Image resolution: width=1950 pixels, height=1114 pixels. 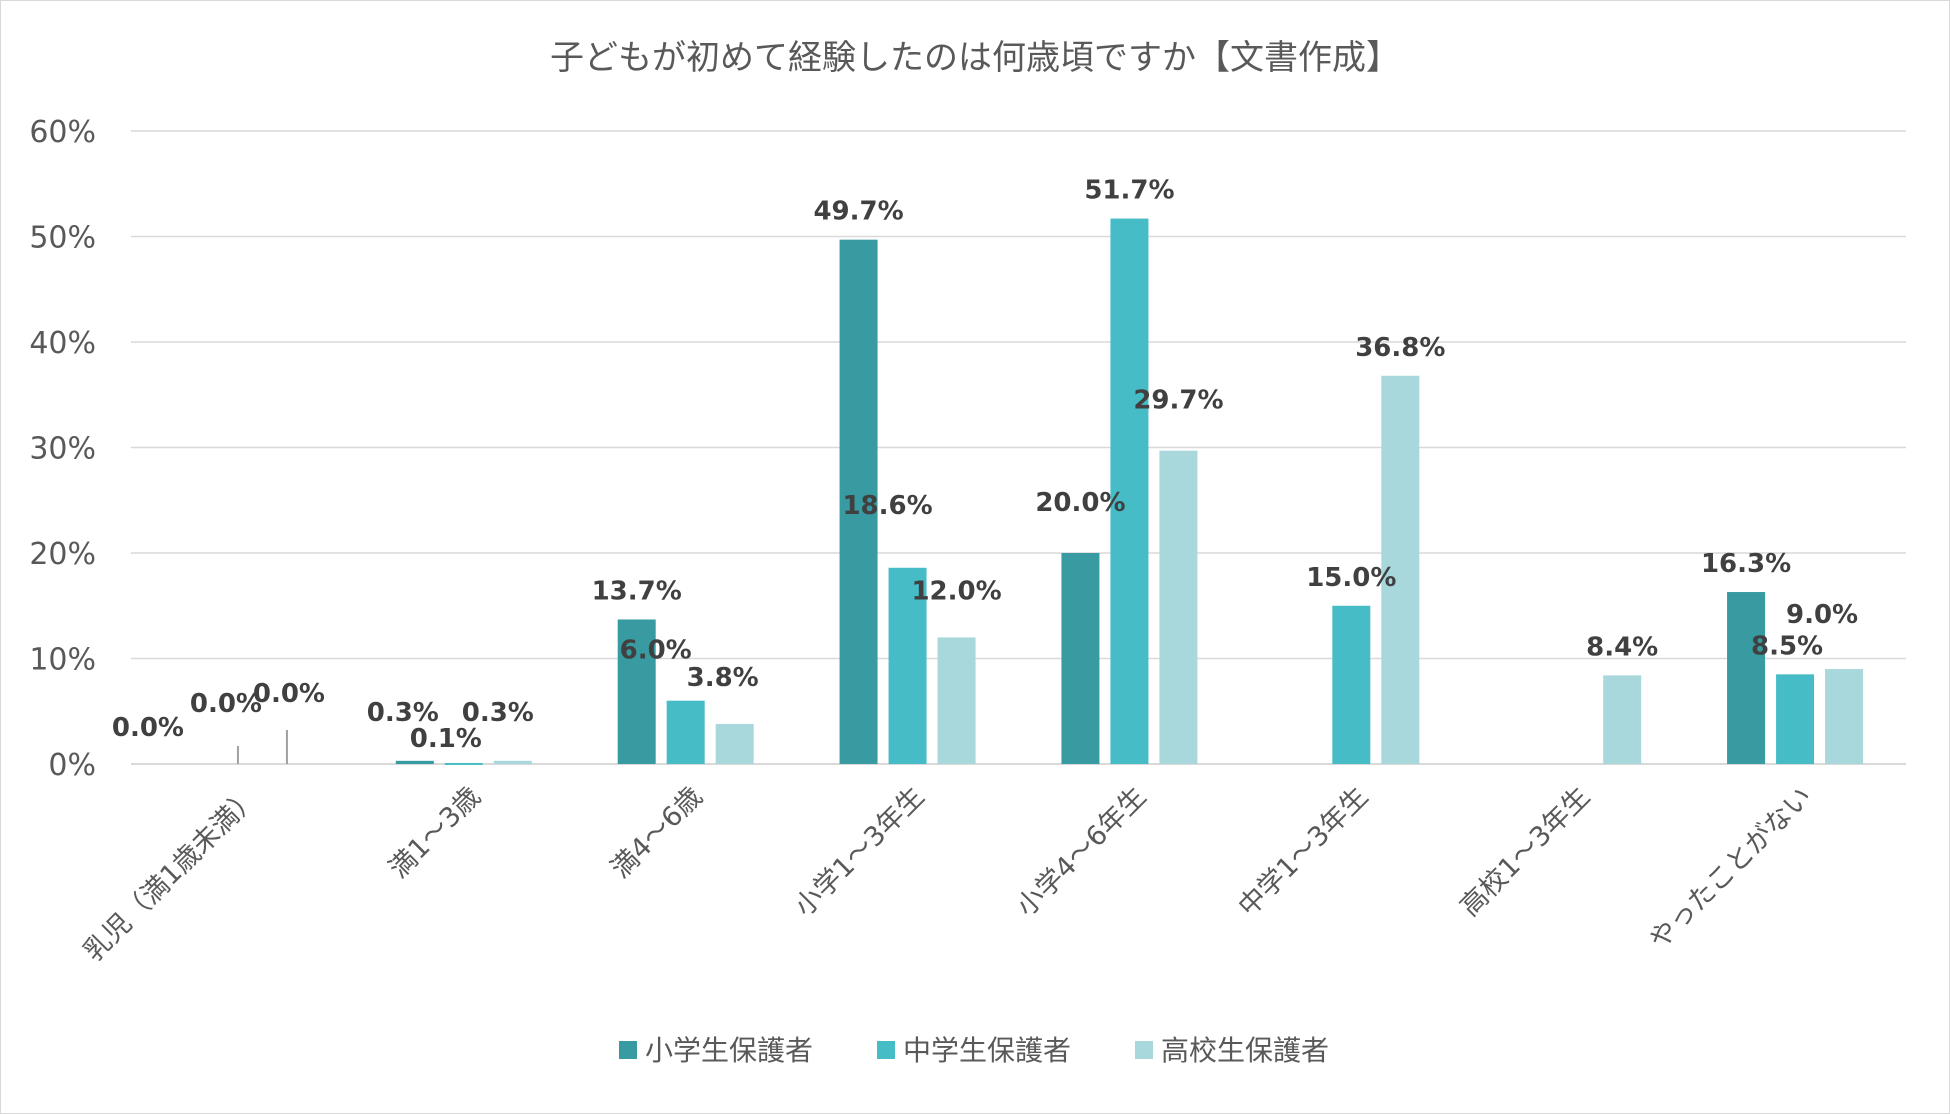 I want to click on y-tick-label: 50%, so click(x=62, y=238).